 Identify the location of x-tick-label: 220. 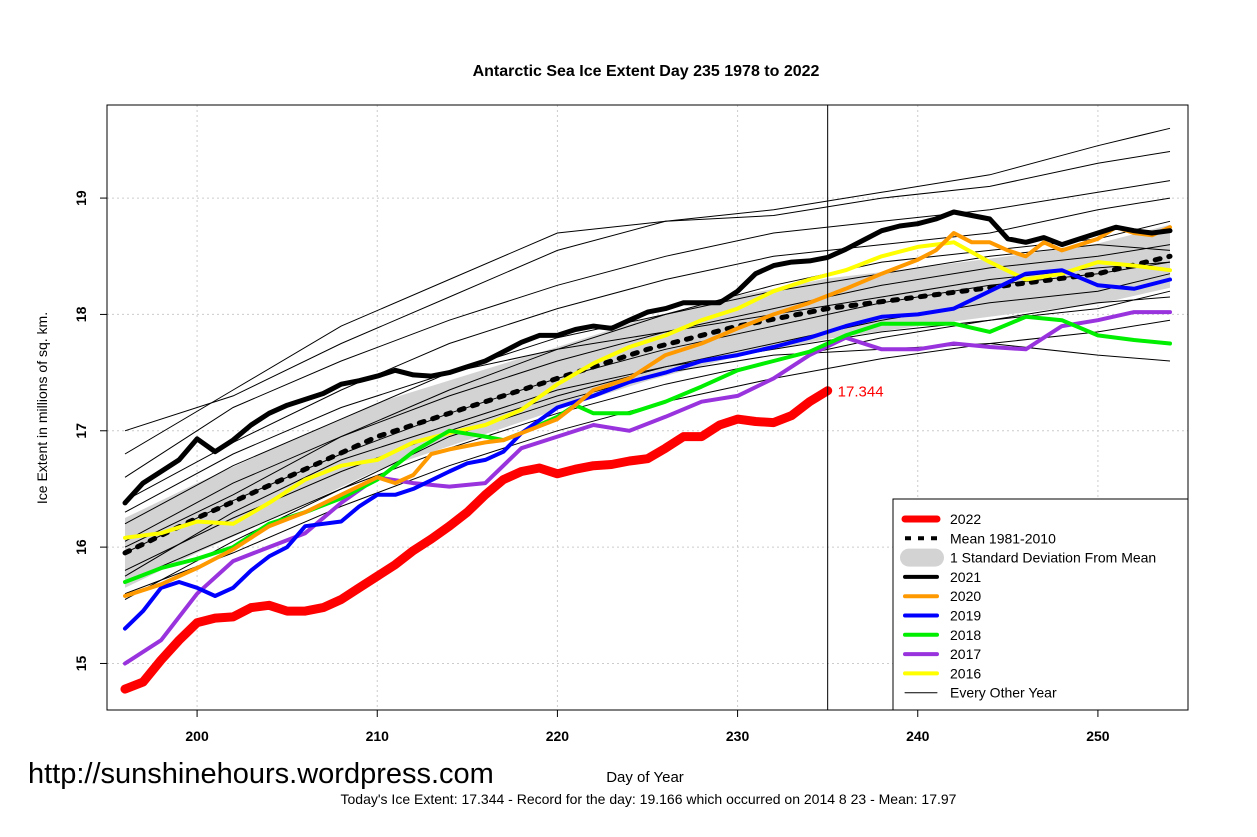
(558, 736).